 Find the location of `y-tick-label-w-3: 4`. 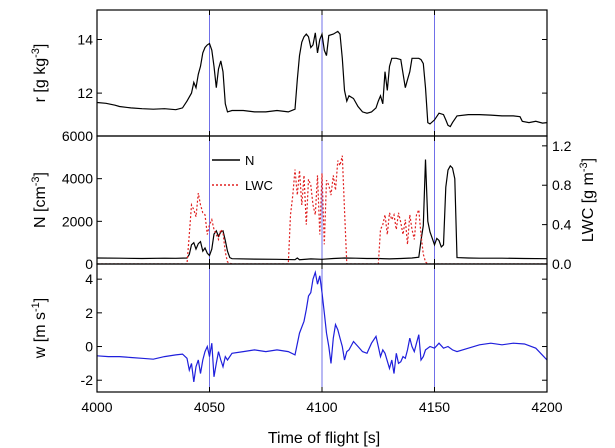

y-tick-label-w-3: 4 is located at coordinates (89, 279).